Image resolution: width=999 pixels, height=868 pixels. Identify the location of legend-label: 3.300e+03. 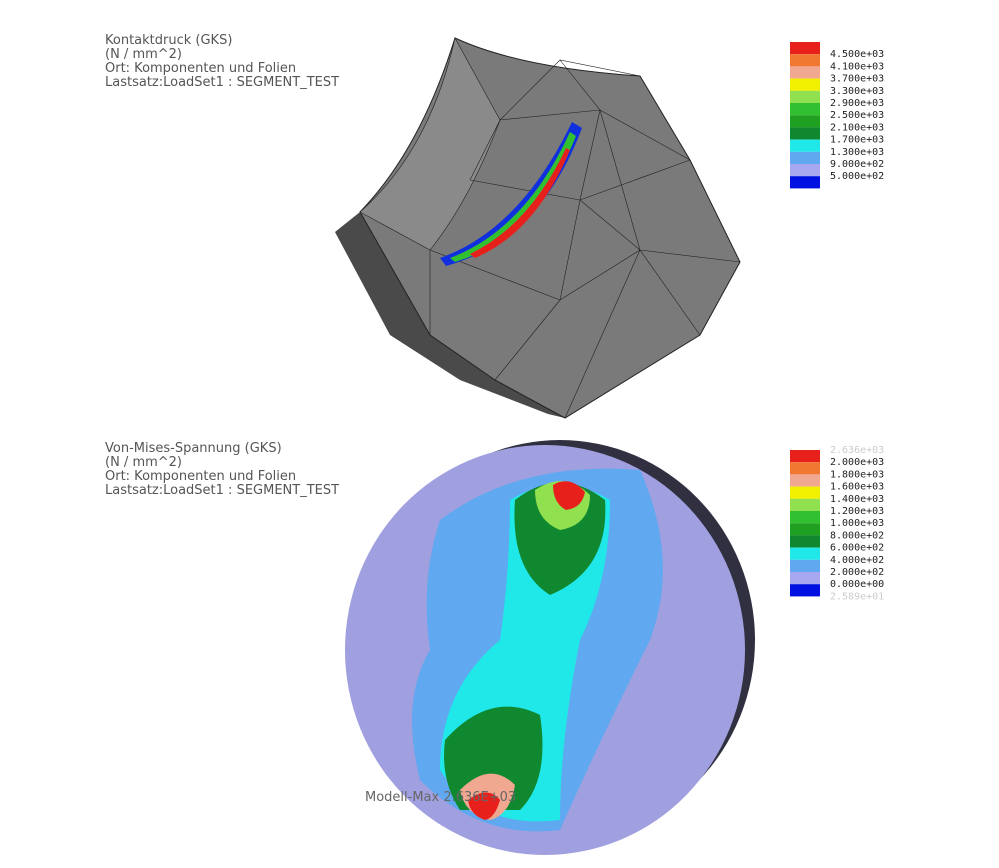
(857, 91).